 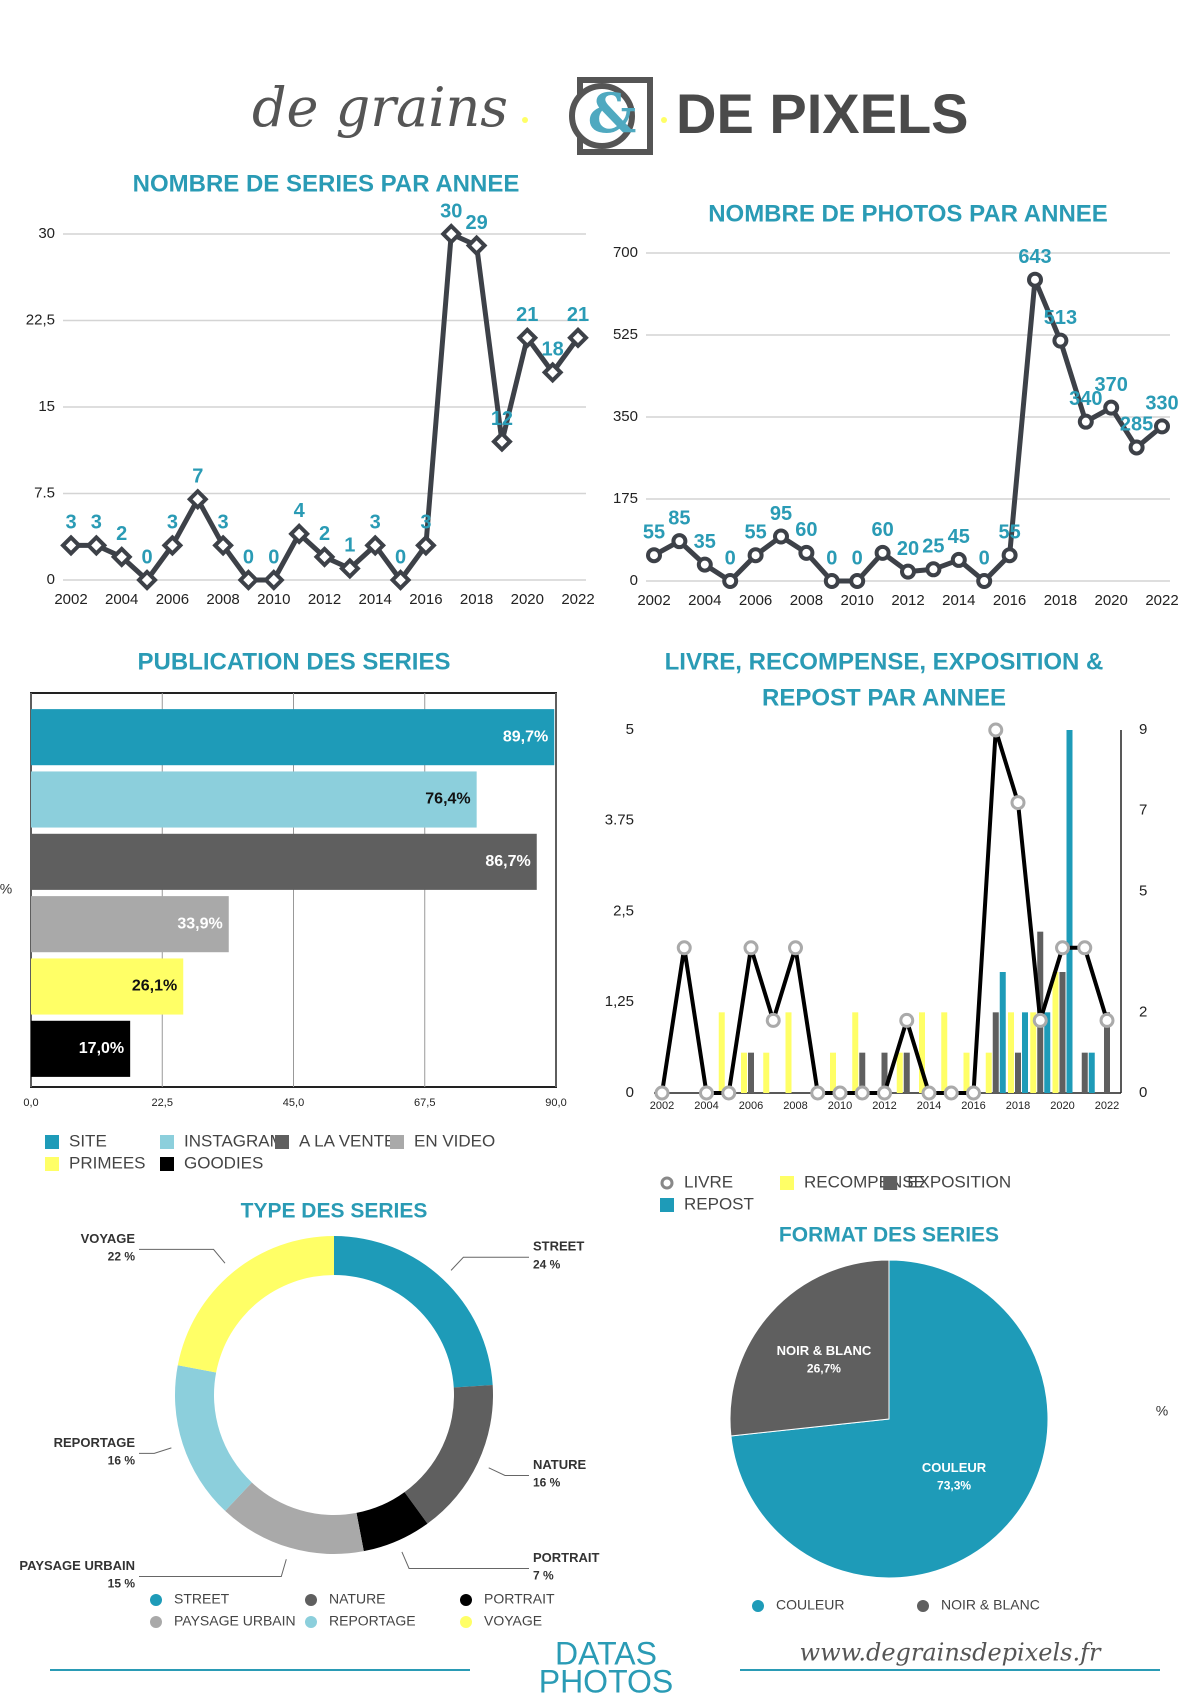 I want to click on x-tick-label: 67,5, so click(x=424, y=1103).